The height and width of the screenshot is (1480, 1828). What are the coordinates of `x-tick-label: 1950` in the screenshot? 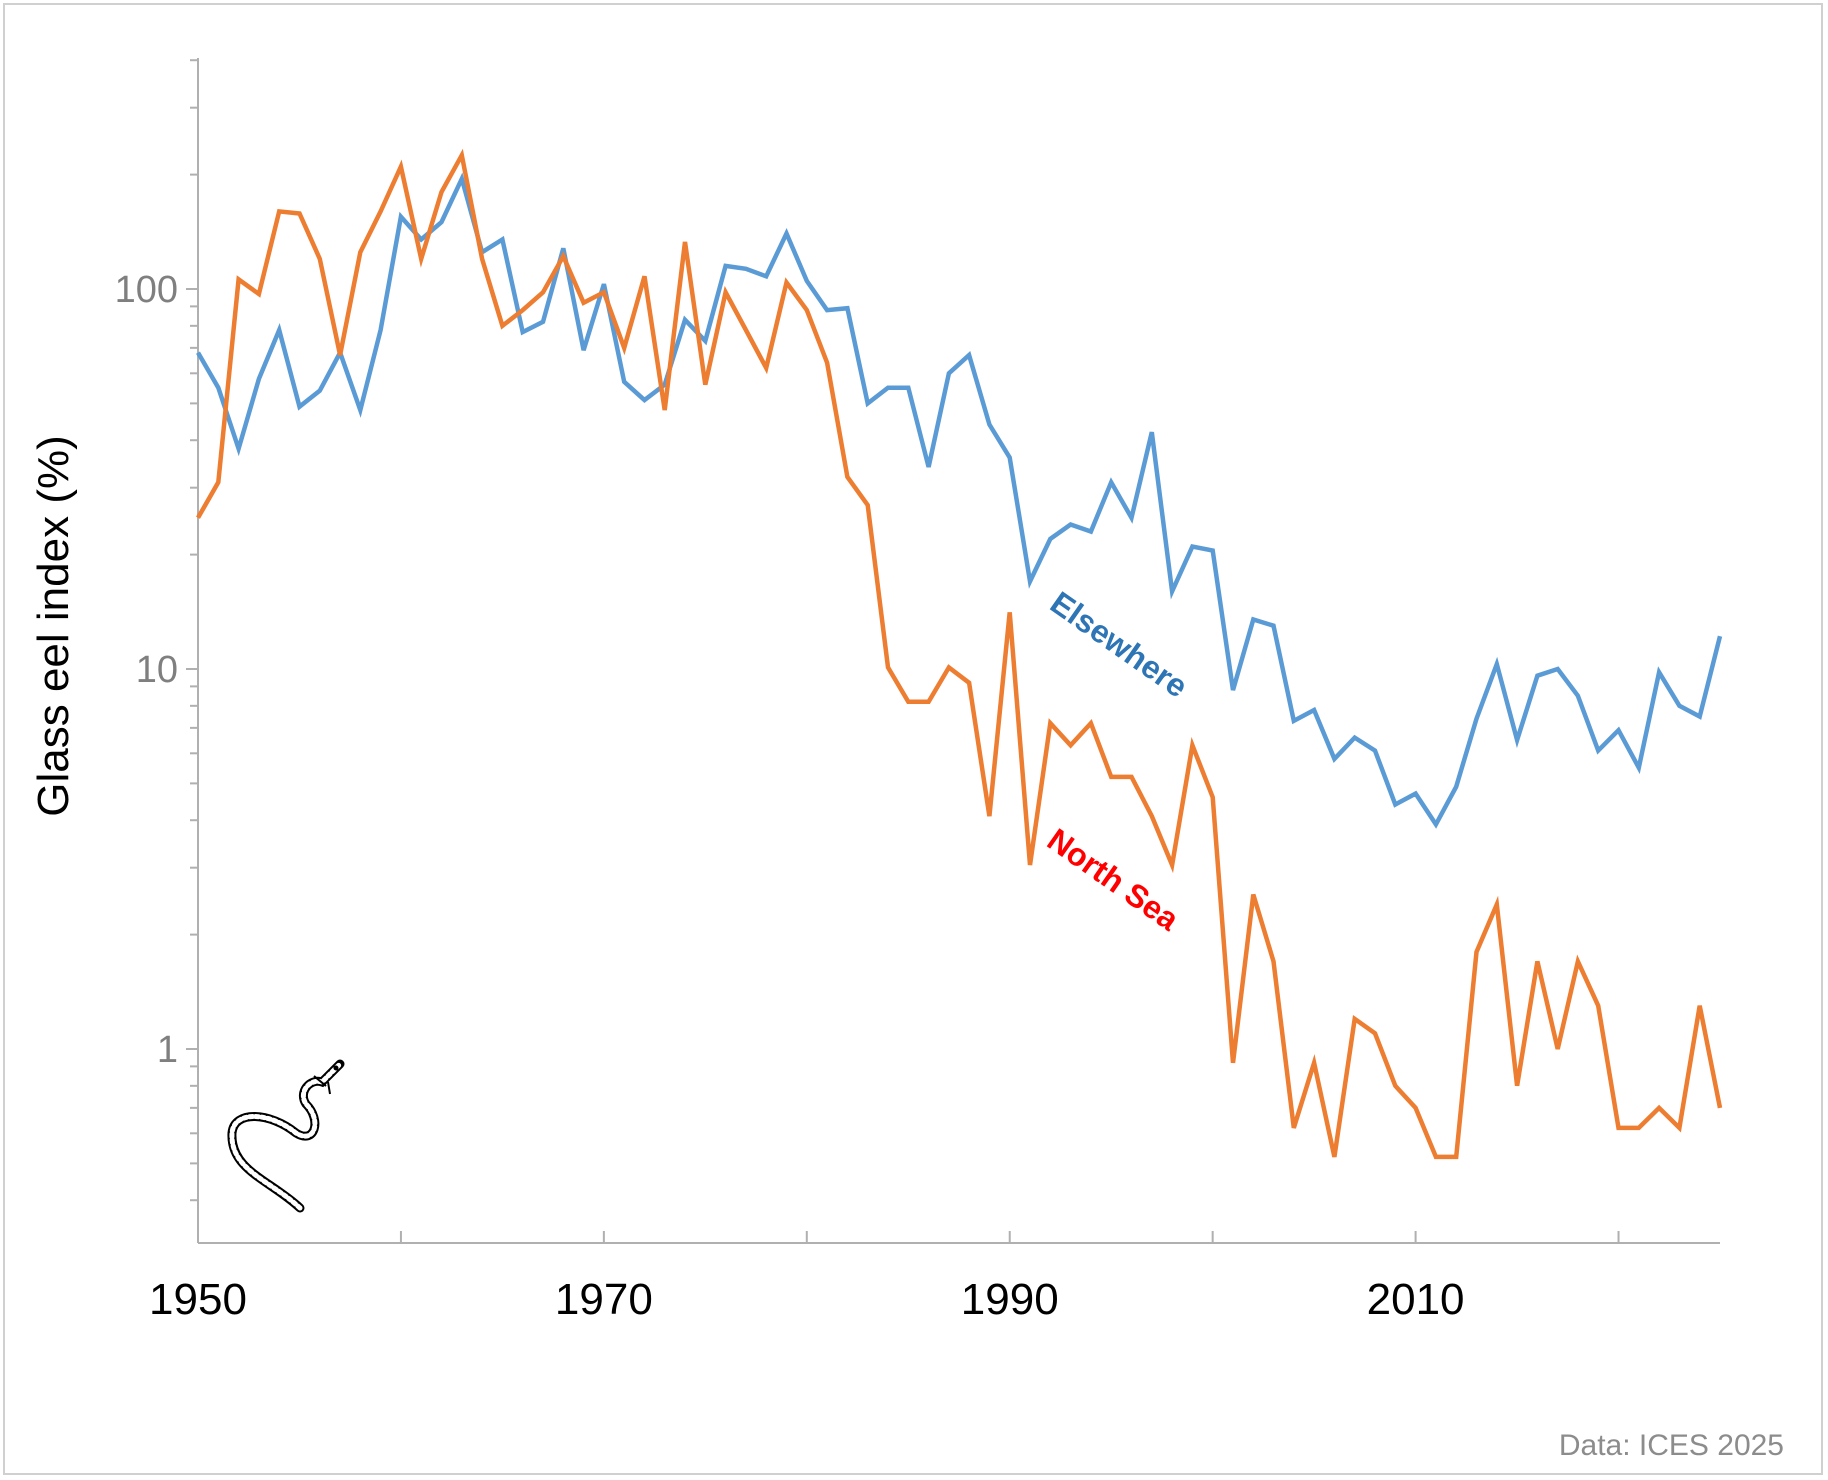 It's located at (198, 1299).